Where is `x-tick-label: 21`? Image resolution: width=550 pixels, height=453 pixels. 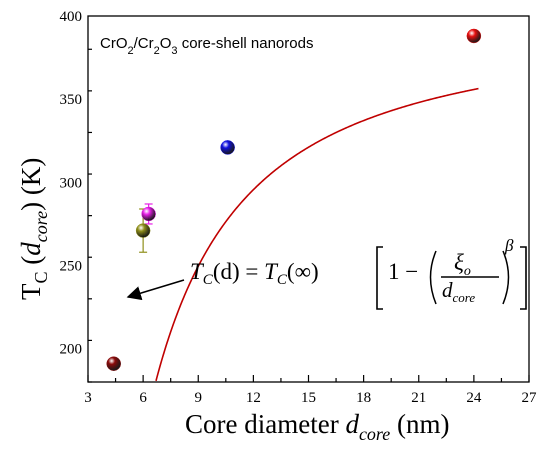
x-tick-label: 21 is located at coordinates (418, 398).